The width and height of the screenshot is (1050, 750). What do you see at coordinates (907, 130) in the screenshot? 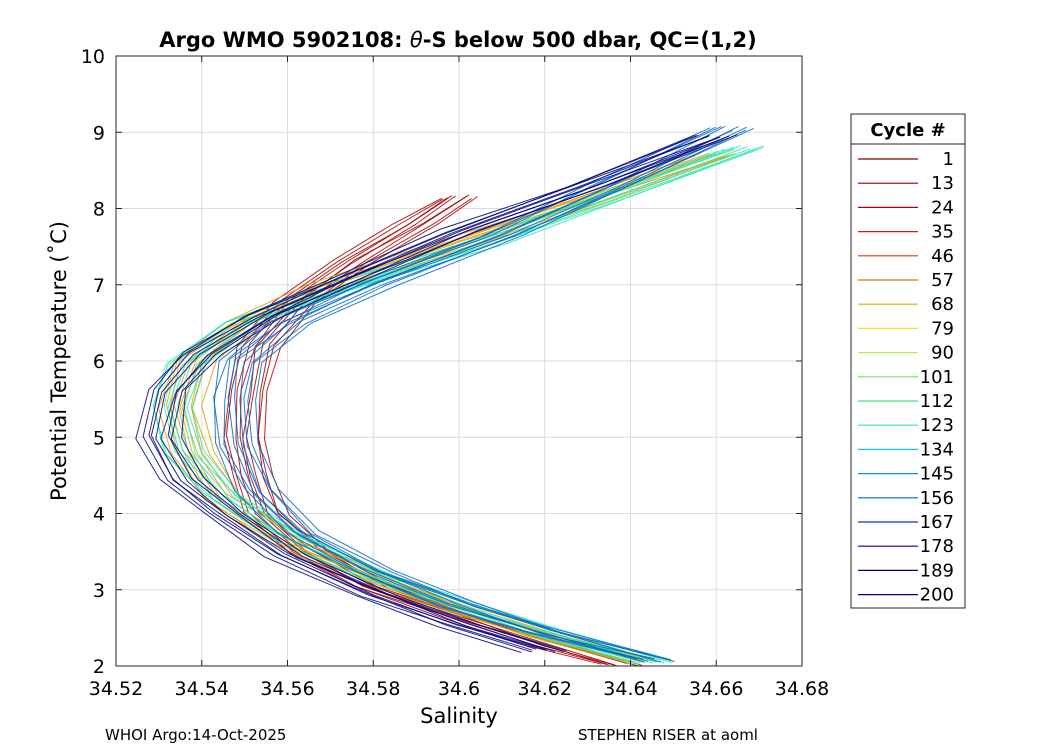
I see `legend-title: Cycle #` at bounding box center [907, 130].